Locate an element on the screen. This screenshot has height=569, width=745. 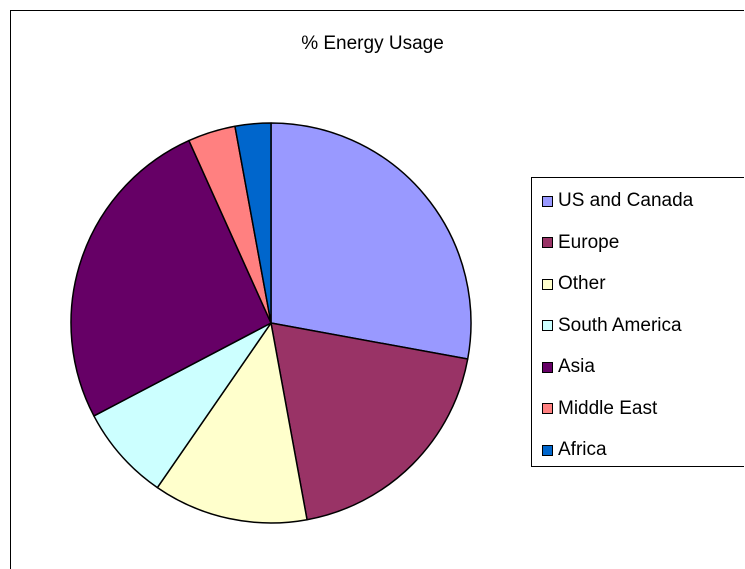
legend-item-asia: Asia is located at coordinates (568, 367).